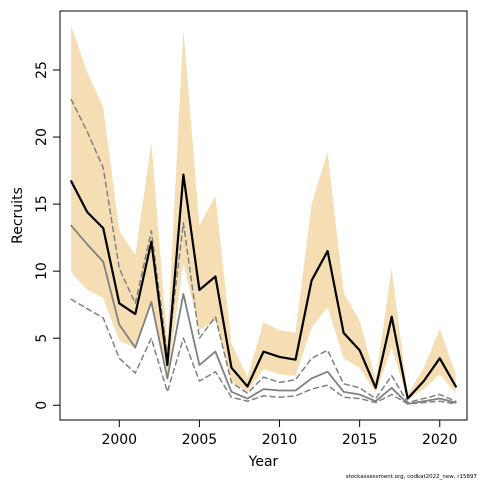 This screenshot has width=480, height=480. What do you see at coordinates (18, 215) in the screenshot?
I see `y-axis-title: Recruits` at bounding box center [18, 215].